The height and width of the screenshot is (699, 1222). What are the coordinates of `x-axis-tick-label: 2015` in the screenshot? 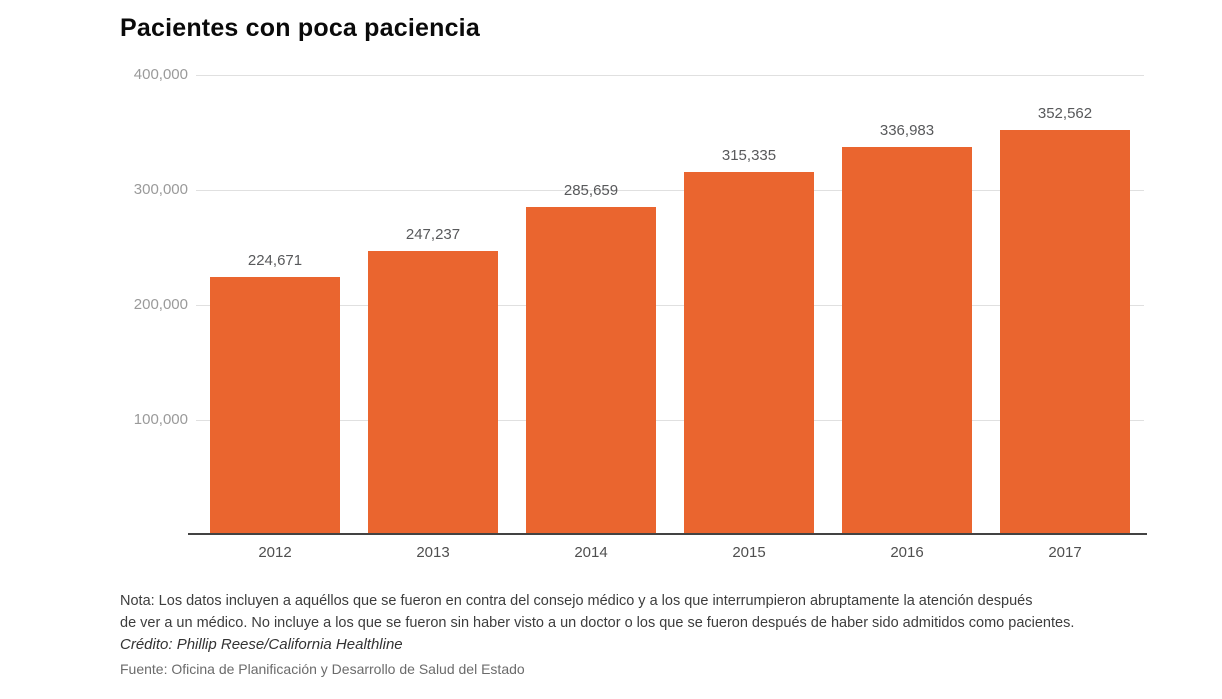 It's located at (749, 552).